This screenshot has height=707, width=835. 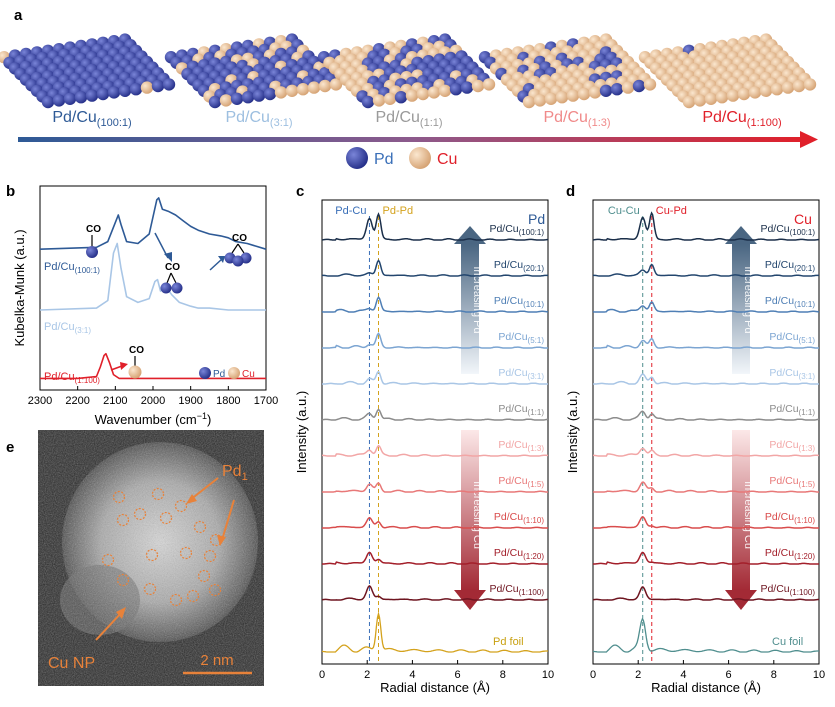 What do you see at coordinates (671, 211) in the screenshot?
I see `d-ref-label-2: Cu-Pd` at bounding box center [671, 211].